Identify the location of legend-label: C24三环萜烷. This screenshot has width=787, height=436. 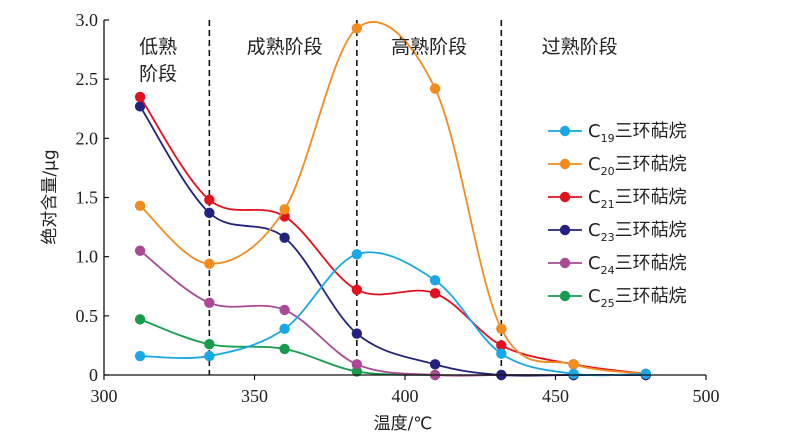
(637, 265).